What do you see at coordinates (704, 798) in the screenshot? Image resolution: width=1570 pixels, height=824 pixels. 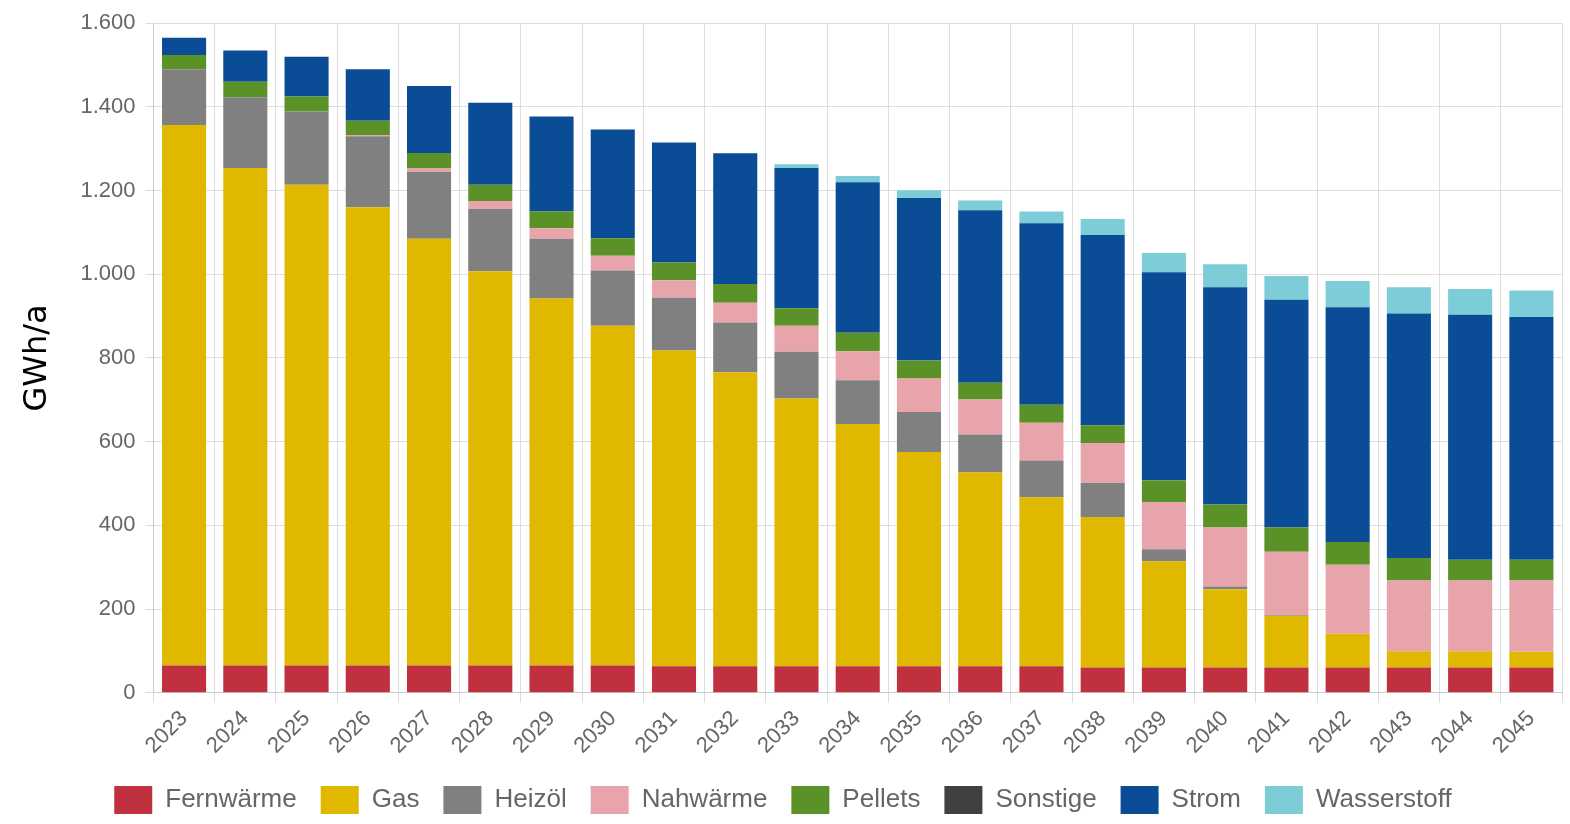 I see `legend-label: Nahwärme` at bounding box center [704, 798].